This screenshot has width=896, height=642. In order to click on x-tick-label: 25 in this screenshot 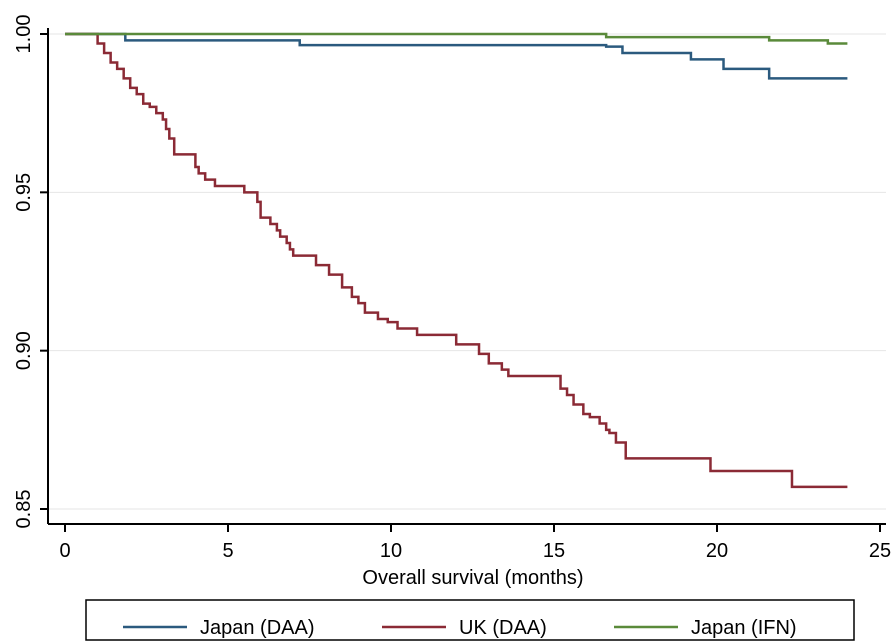, I will do `click(880, 551)`.